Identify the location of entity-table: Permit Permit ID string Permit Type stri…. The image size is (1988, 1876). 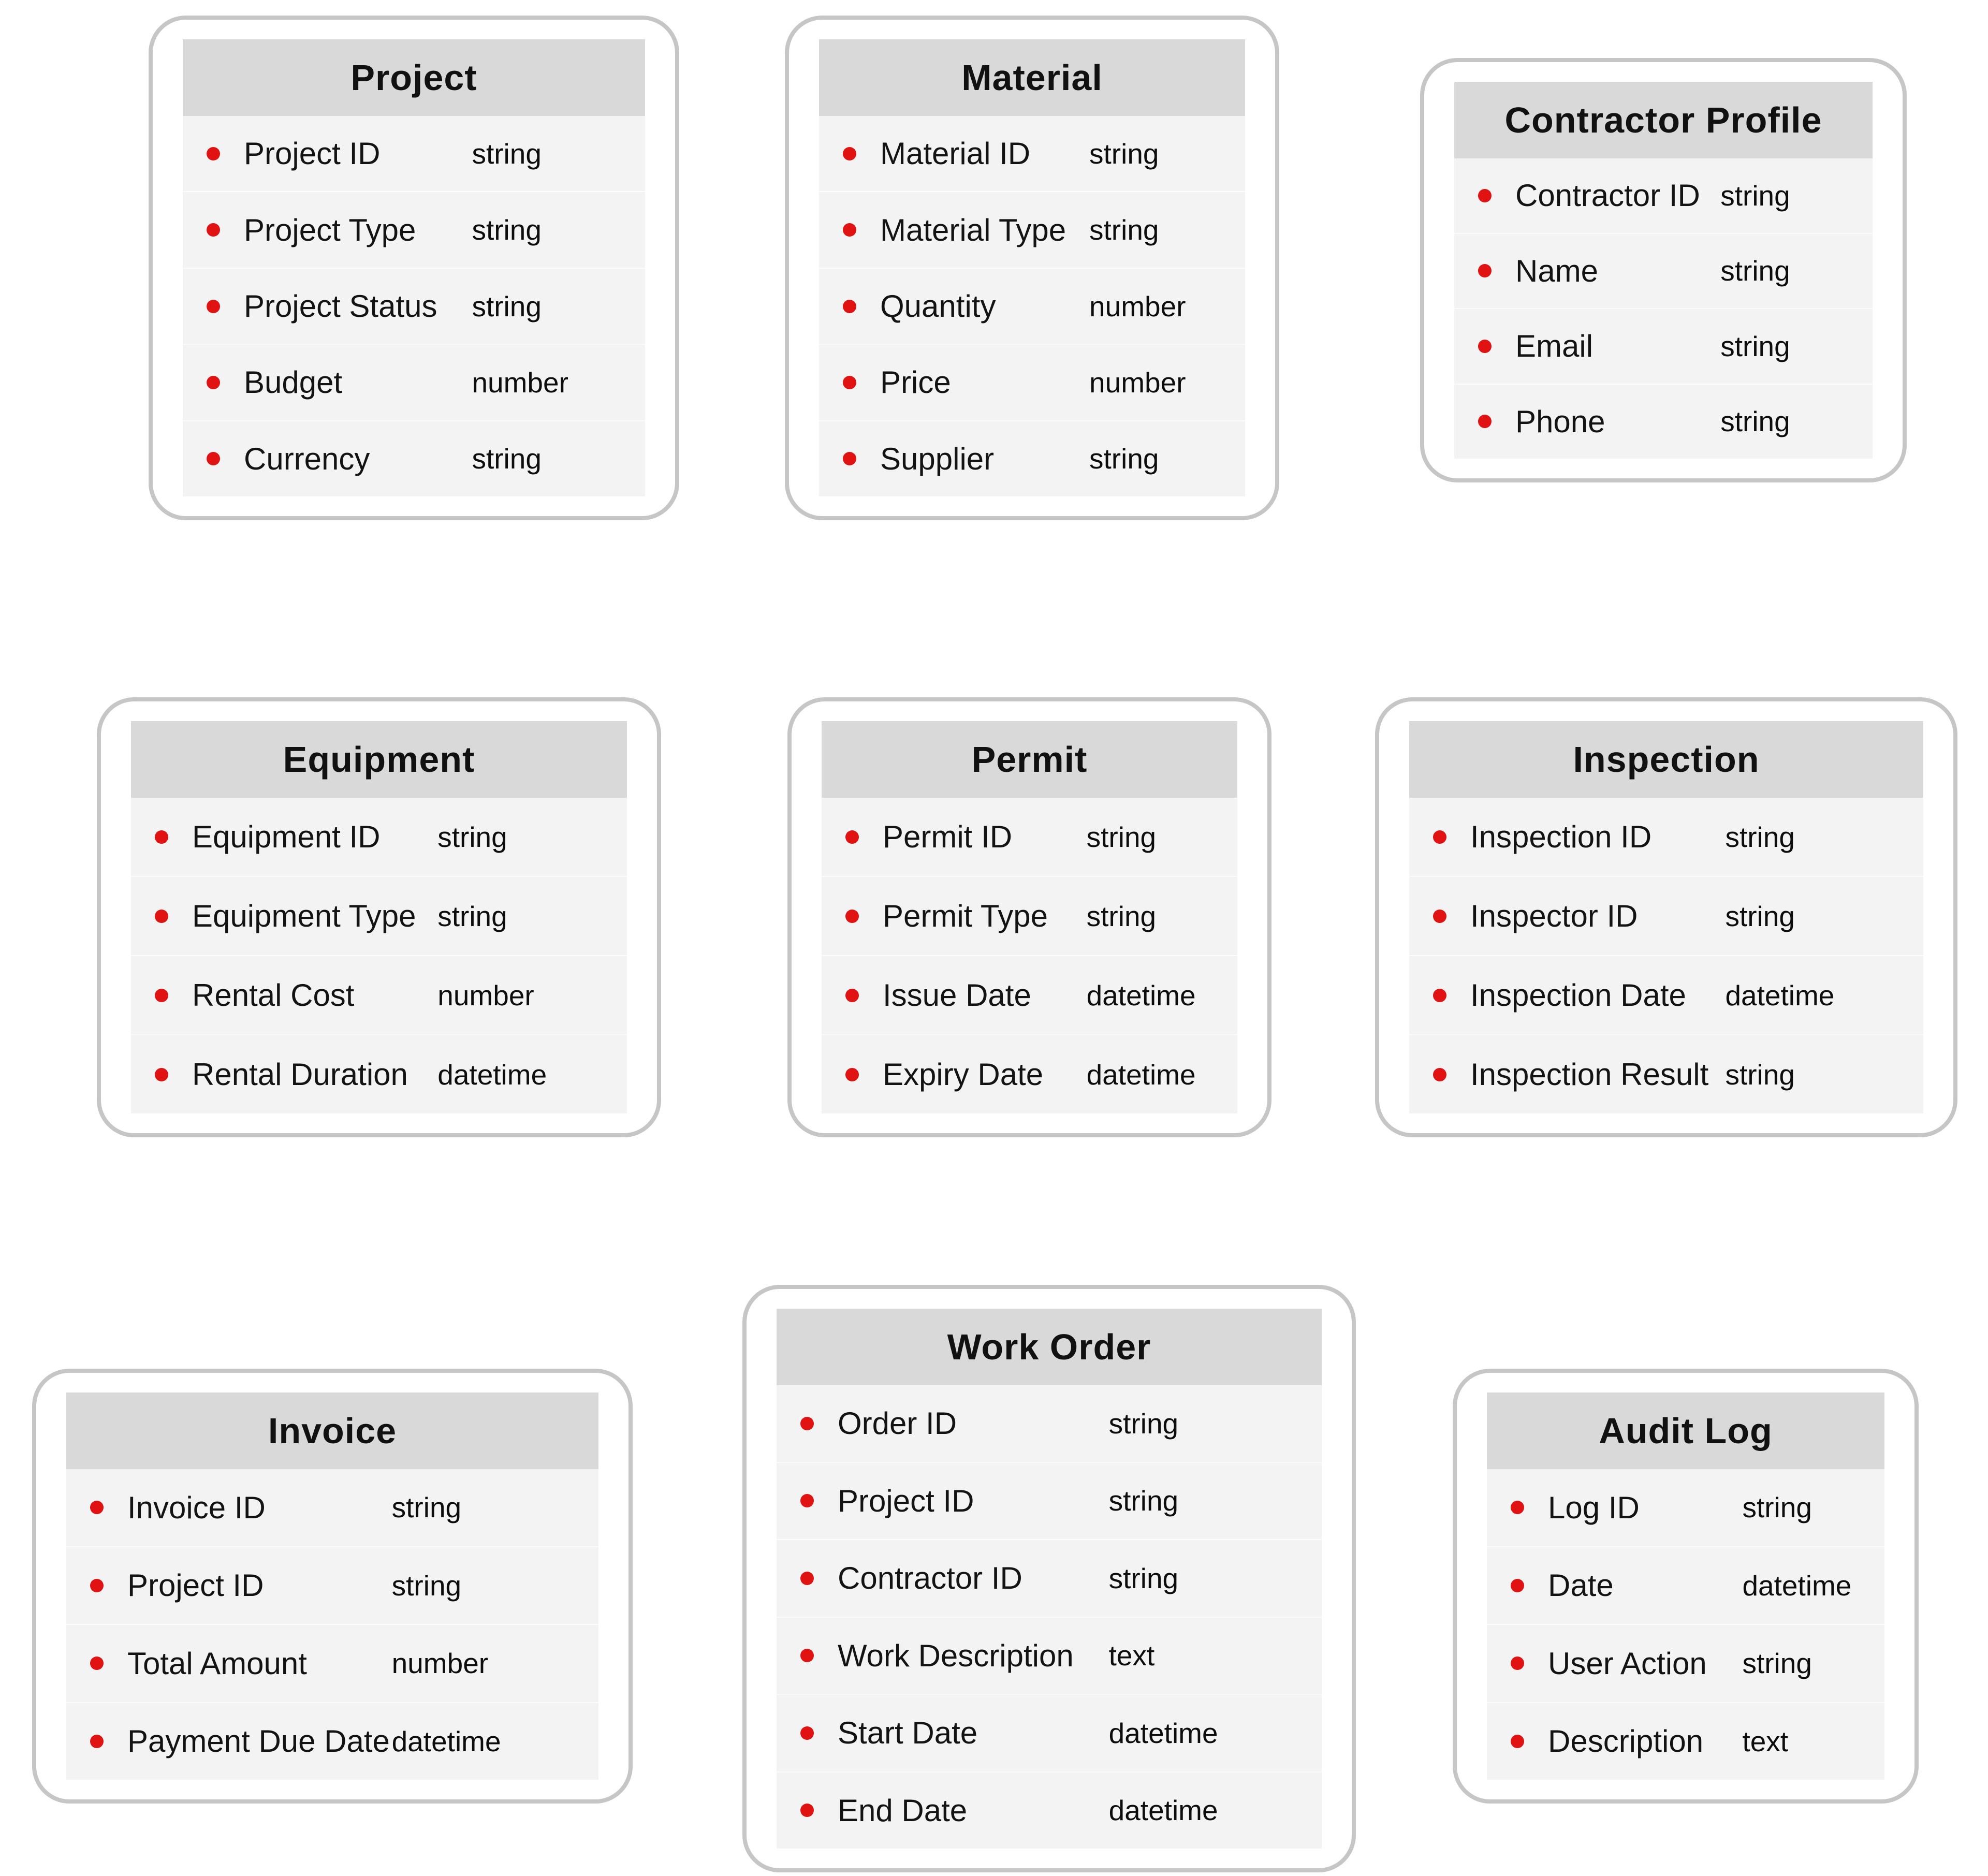
(1029, 917).